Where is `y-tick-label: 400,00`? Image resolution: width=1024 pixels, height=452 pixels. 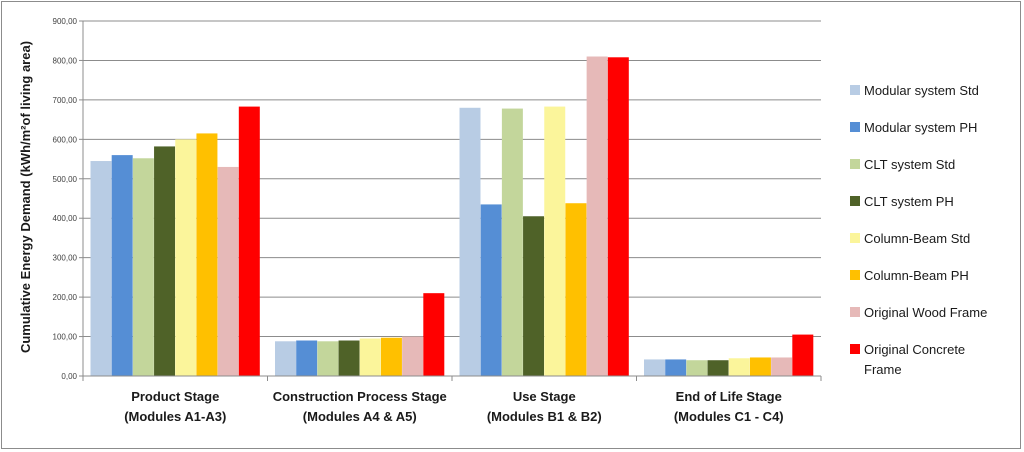
y-tick-label: 400,00 is located at coordinates (65, 218).